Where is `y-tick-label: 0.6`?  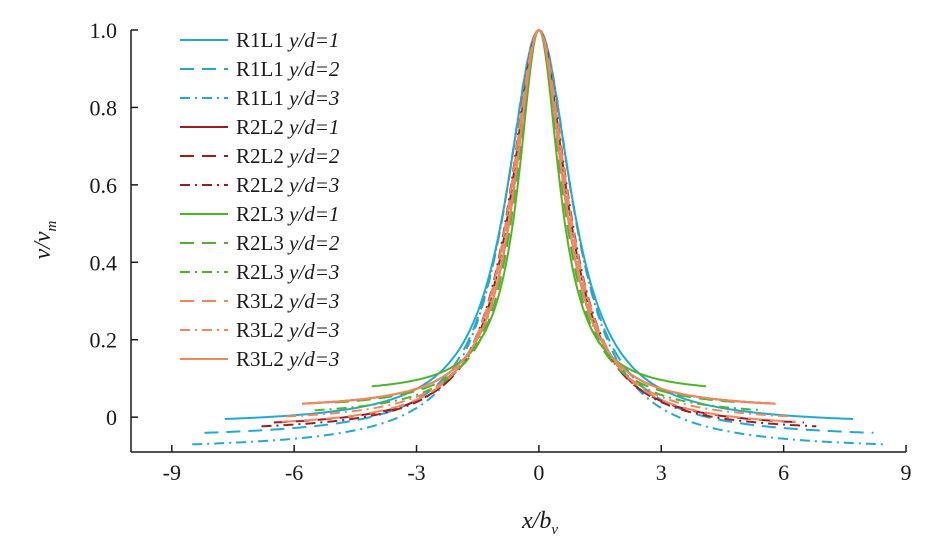 y-tick-label: 0.6 is located at coordinates (104, 185).